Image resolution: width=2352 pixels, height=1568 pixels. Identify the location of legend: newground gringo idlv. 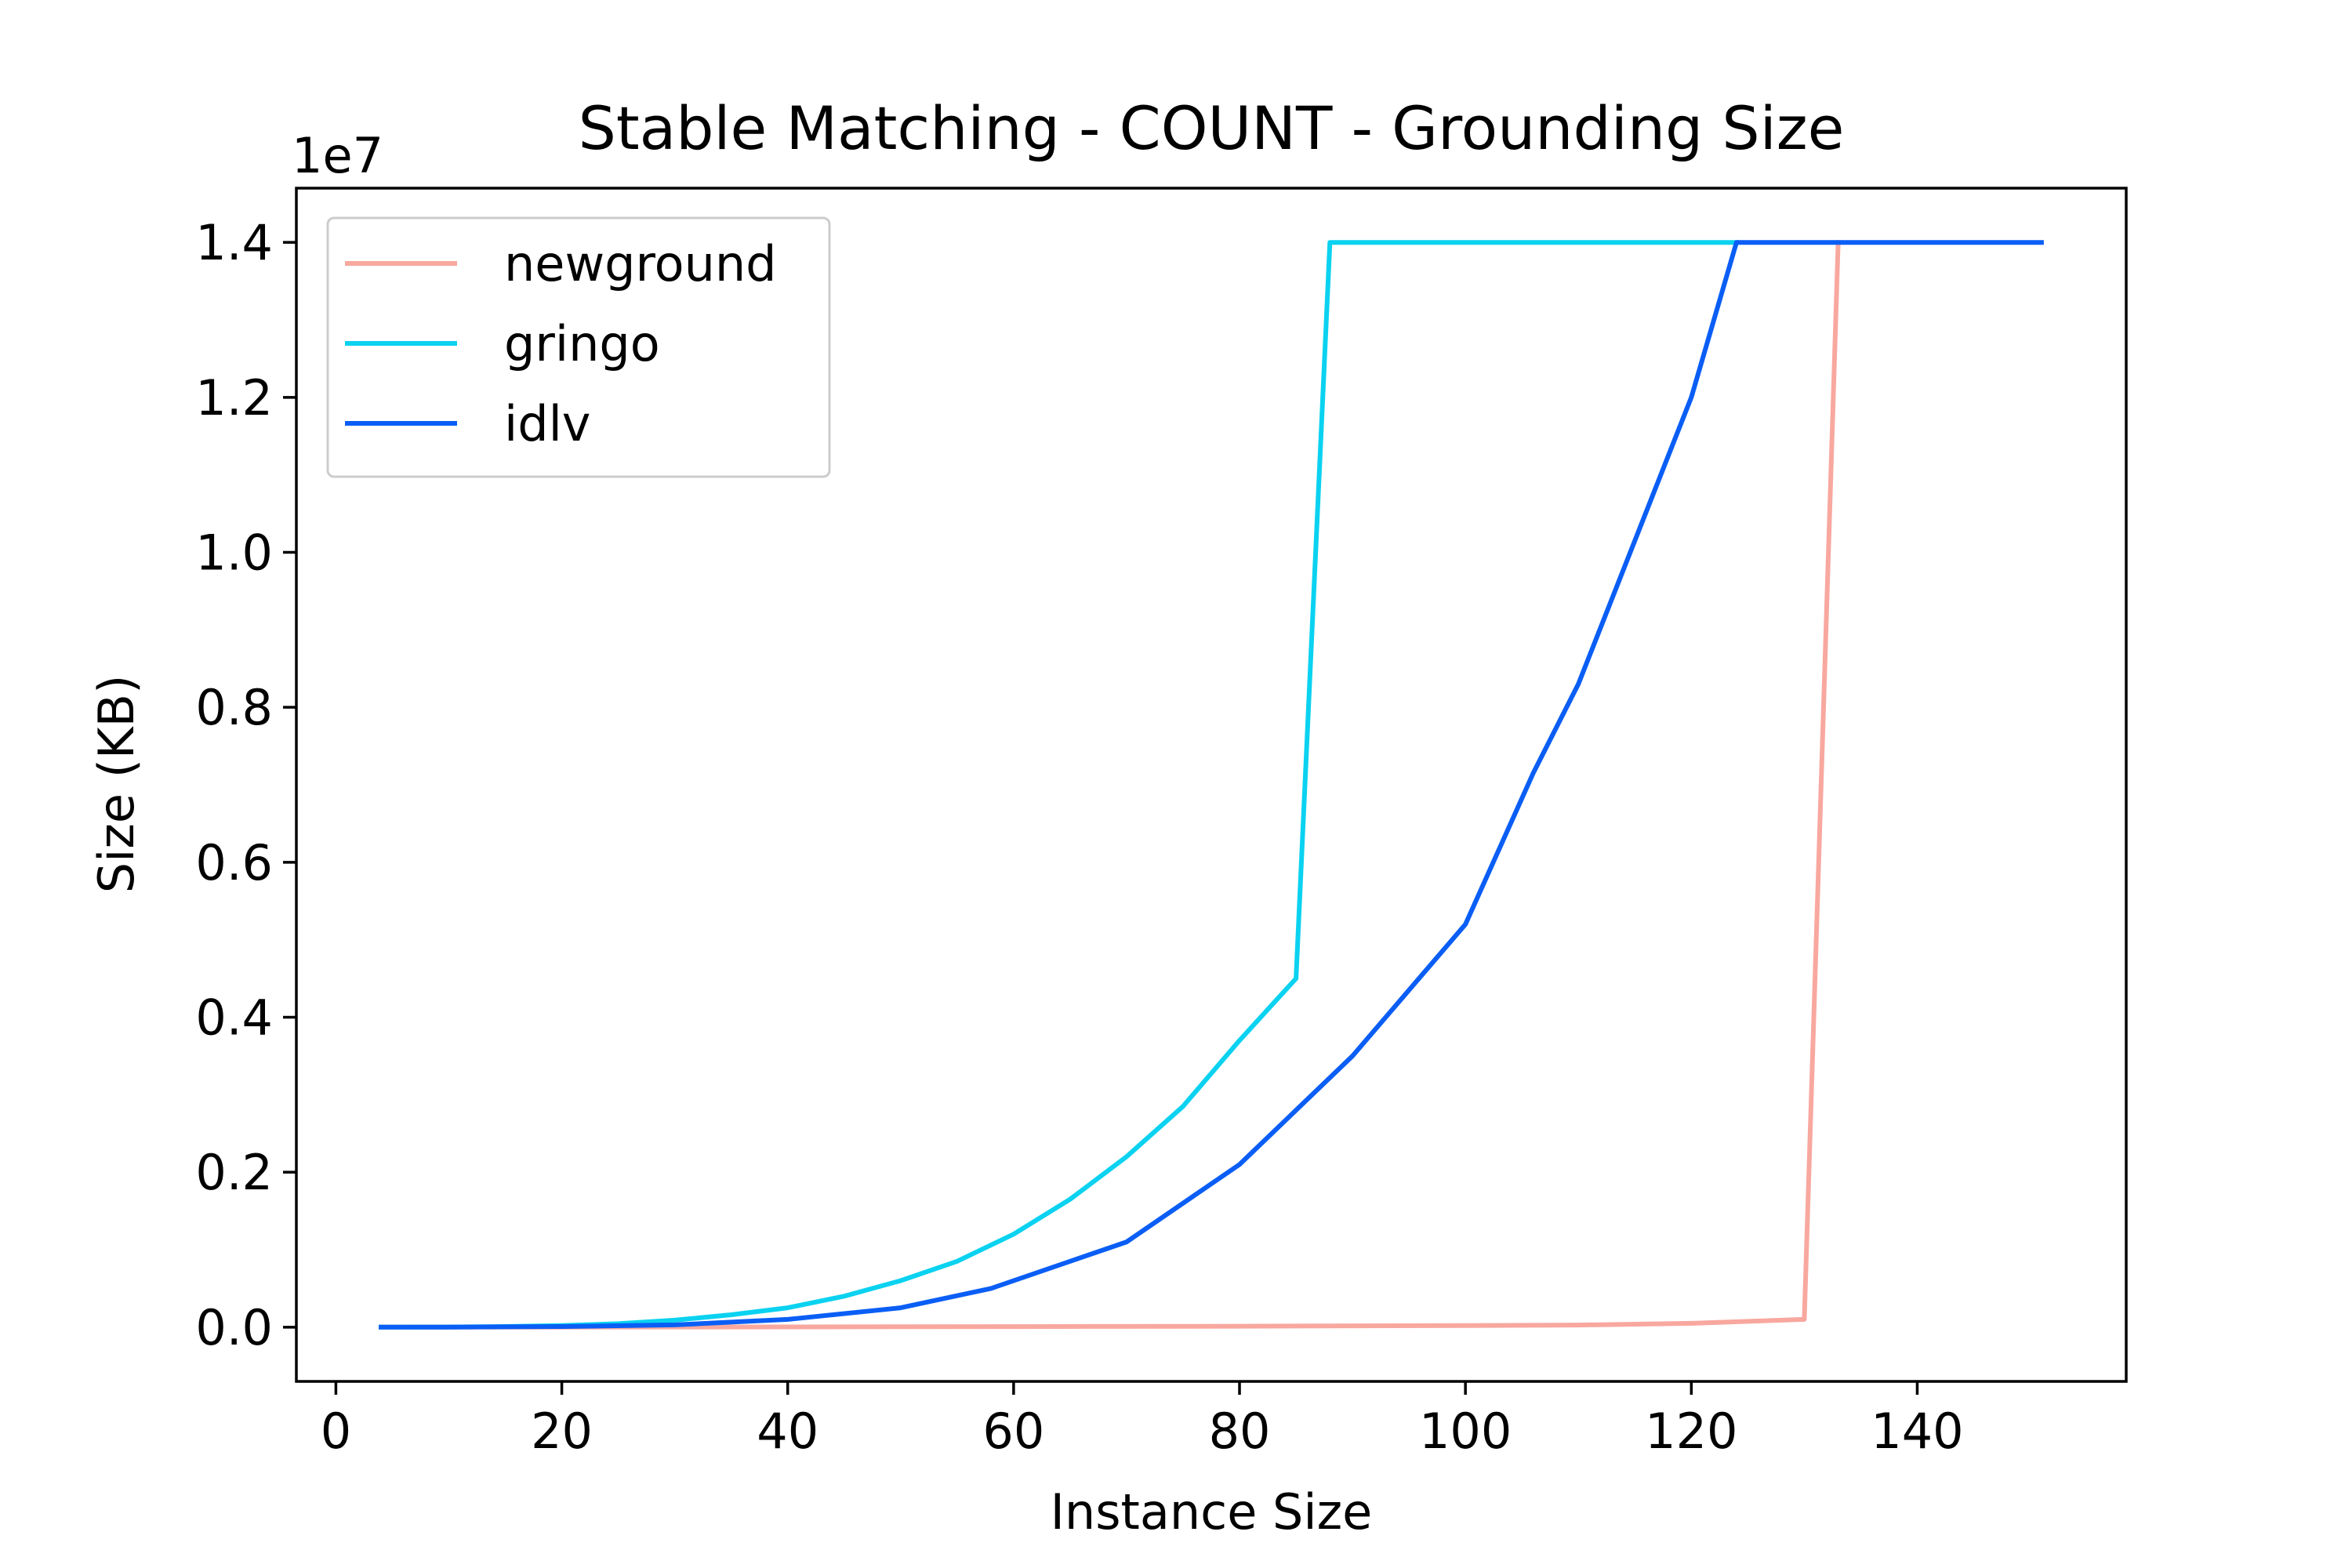
(578, 347).